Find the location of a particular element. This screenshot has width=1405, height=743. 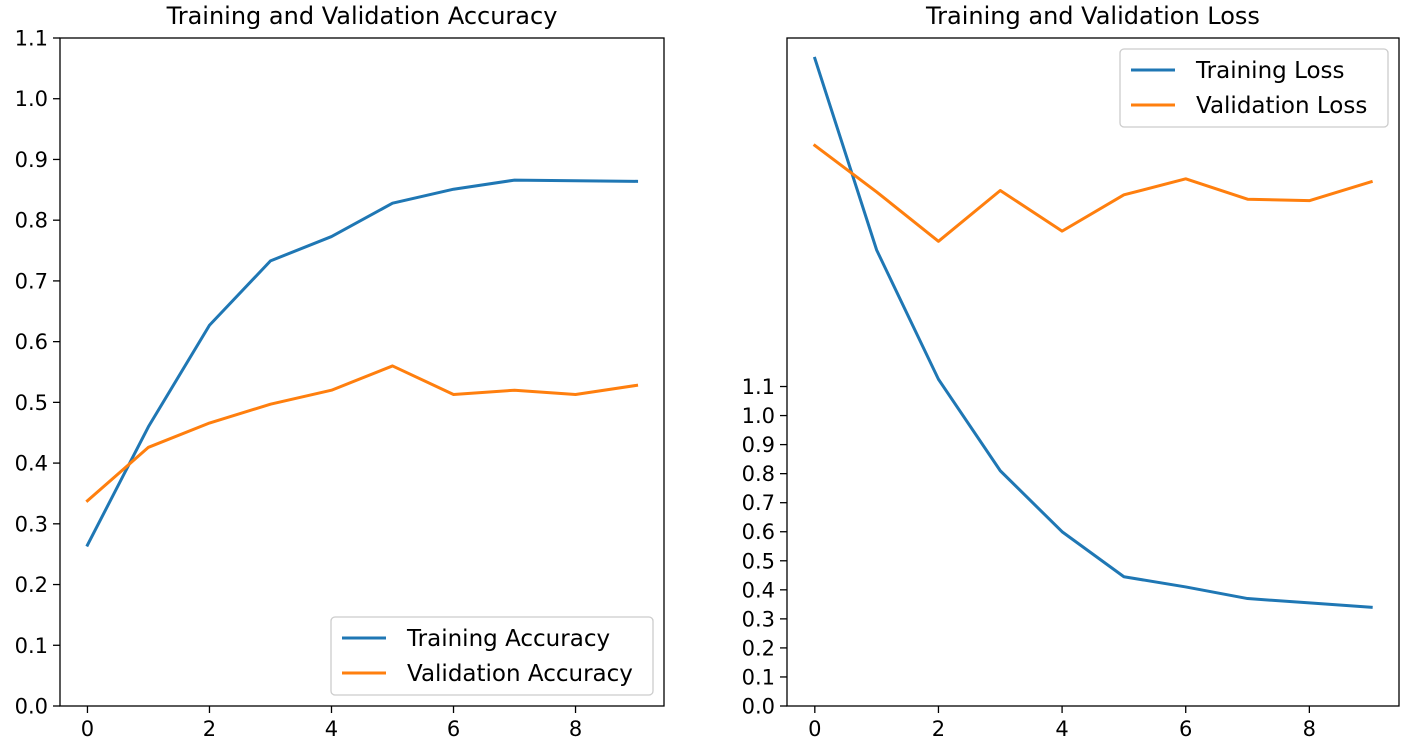

accuracy-y-tick-label: 0.2 is located at coordinates (31, 585).